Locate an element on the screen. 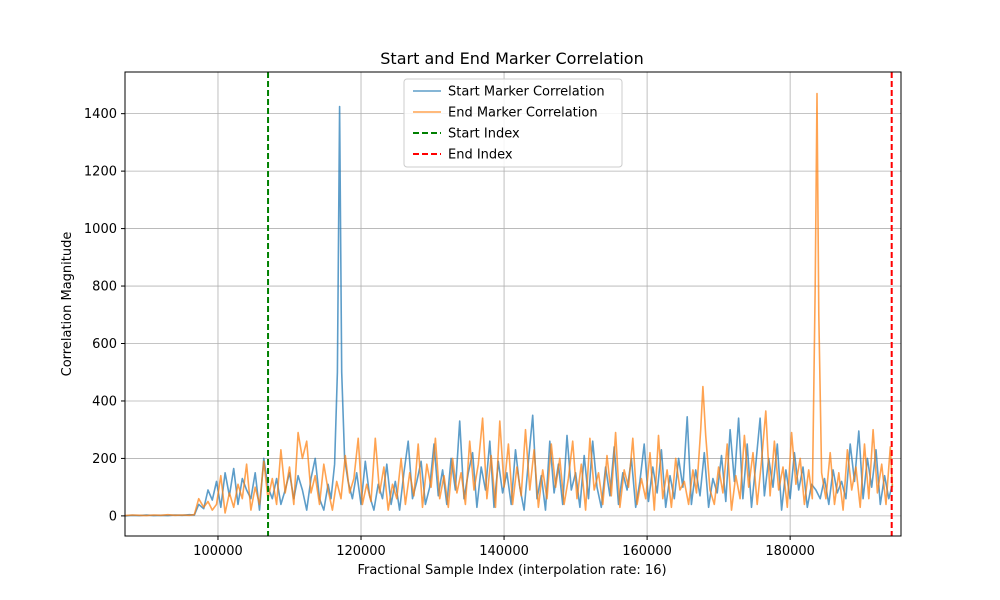 The height and width of the screenshot is (600, 1000). y-tick-label: 1200 is located at coordinates (100, 172).